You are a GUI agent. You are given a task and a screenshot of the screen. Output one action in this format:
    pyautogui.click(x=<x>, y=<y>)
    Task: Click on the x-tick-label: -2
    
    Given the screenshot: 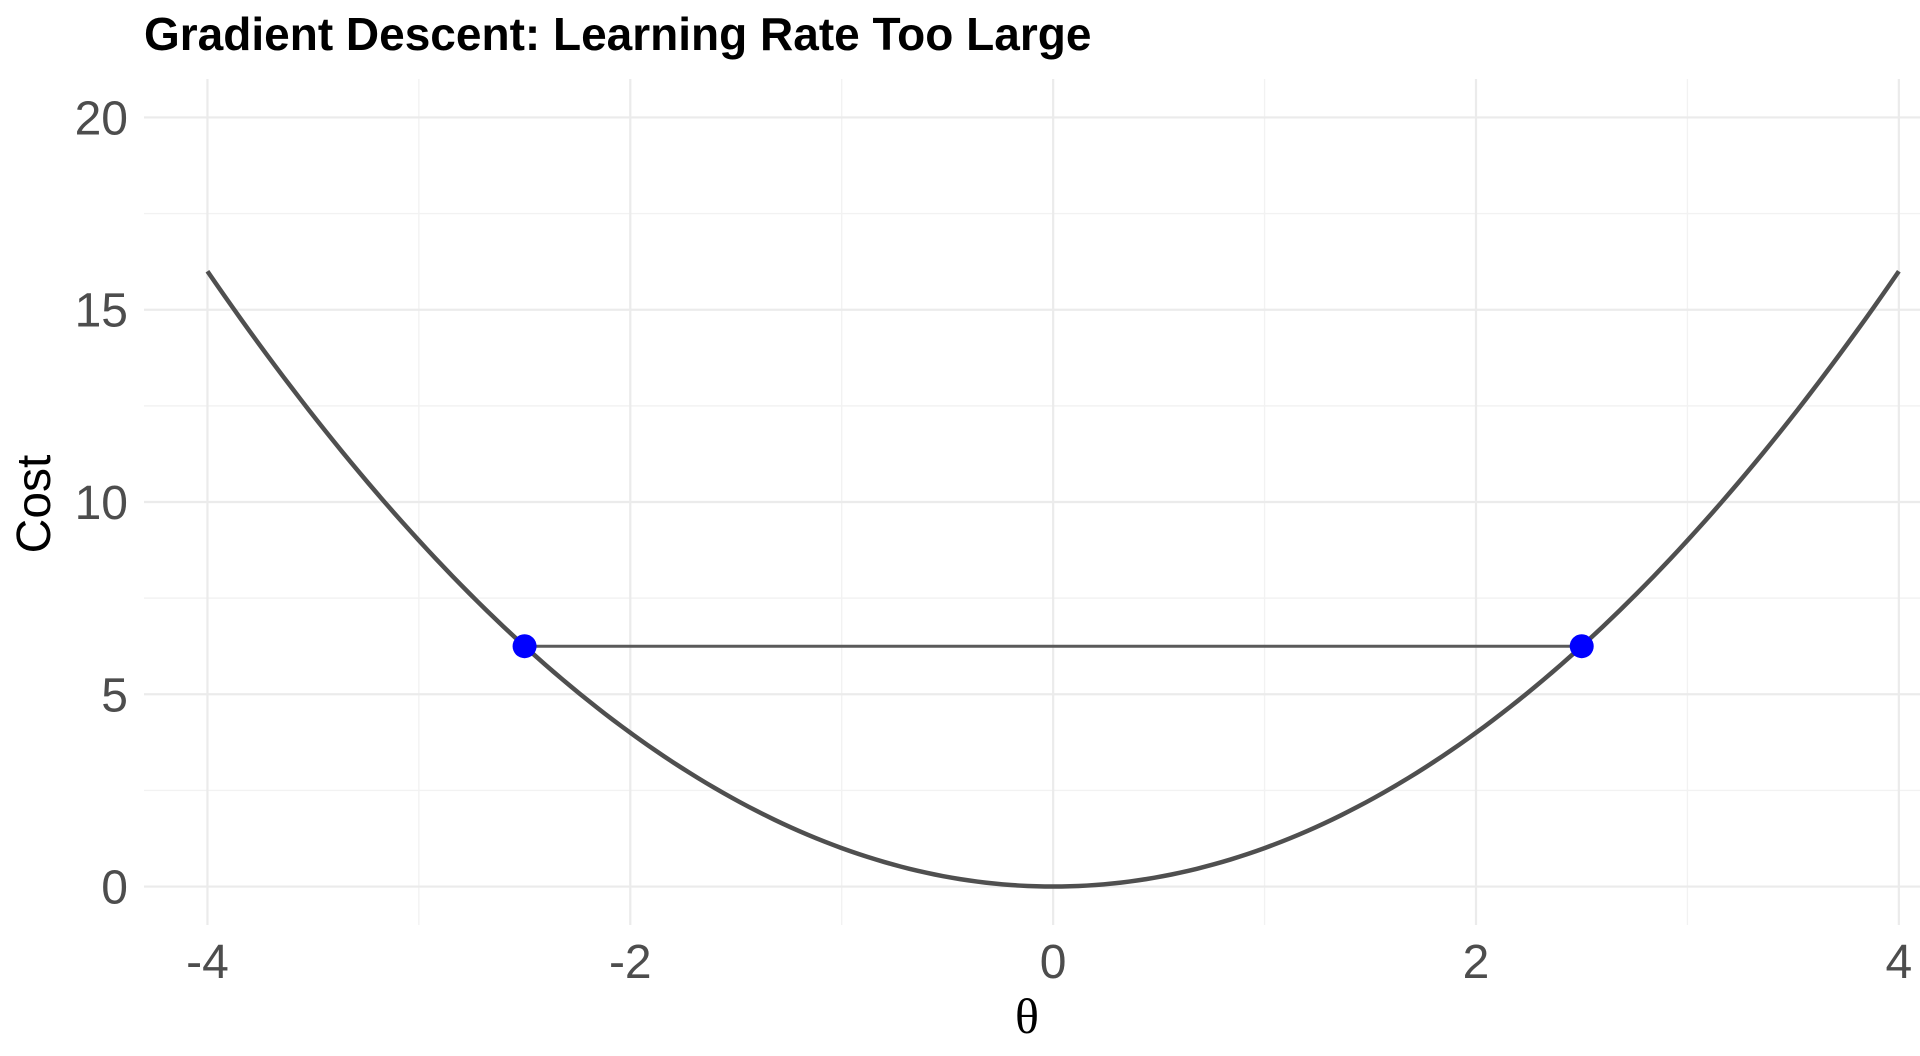 What is the action you would take?
    pyautogui.click(x=630, y=962)
    